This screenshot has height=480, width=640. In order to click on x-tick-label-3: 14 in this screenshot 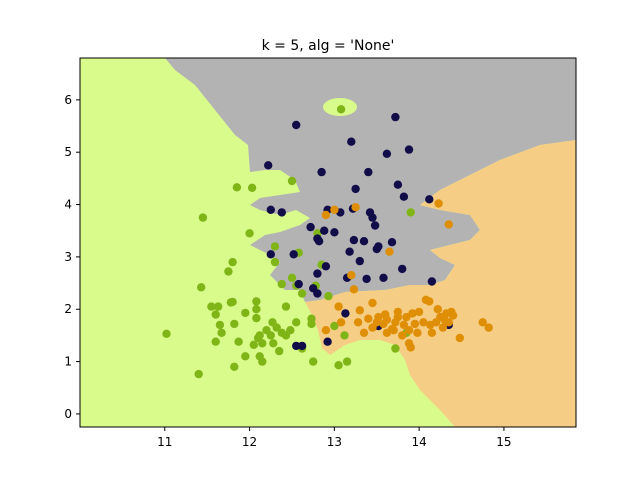, I will do `click(419, 442)`.